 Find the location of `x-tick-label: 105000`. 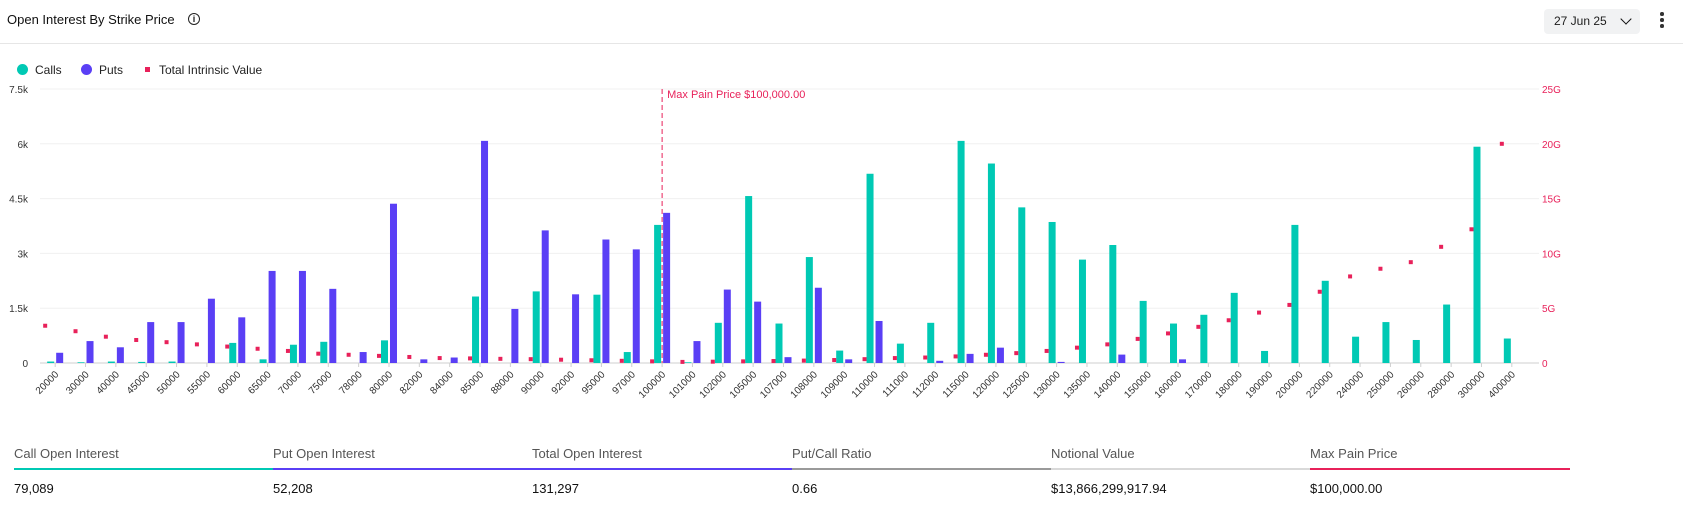

x-tick-label: 105000 is located at coordinates (744, 385).